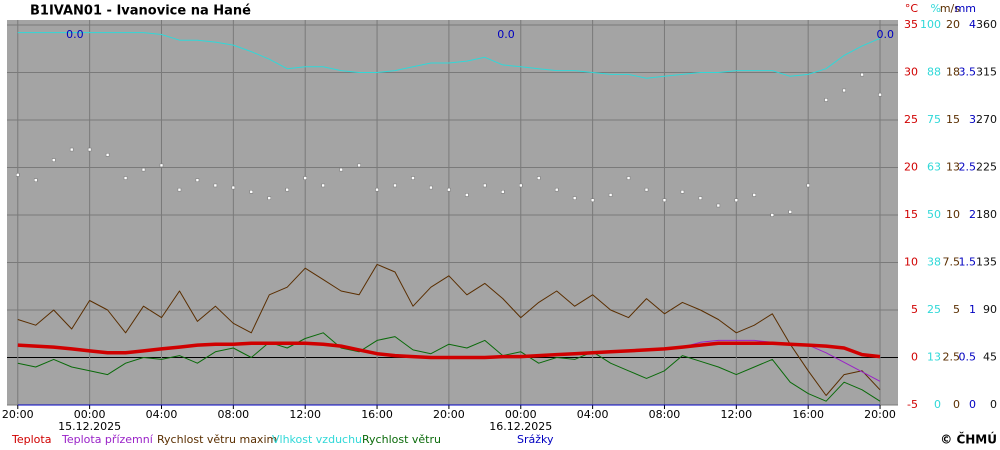 The image size is (1000, 450). I want to click on legend-item: Teplota, so click(31, 439).